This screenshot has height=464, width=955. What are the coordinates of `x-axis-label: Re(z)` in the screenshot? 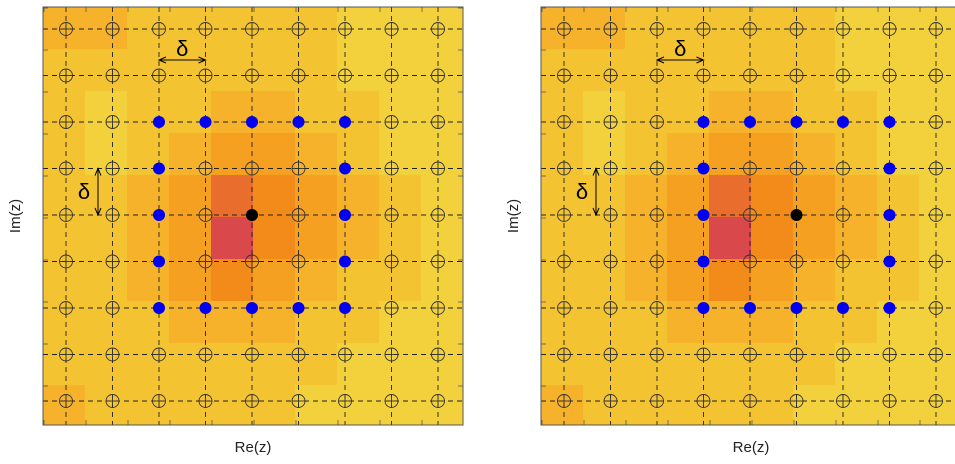 It's located at (253, 447).